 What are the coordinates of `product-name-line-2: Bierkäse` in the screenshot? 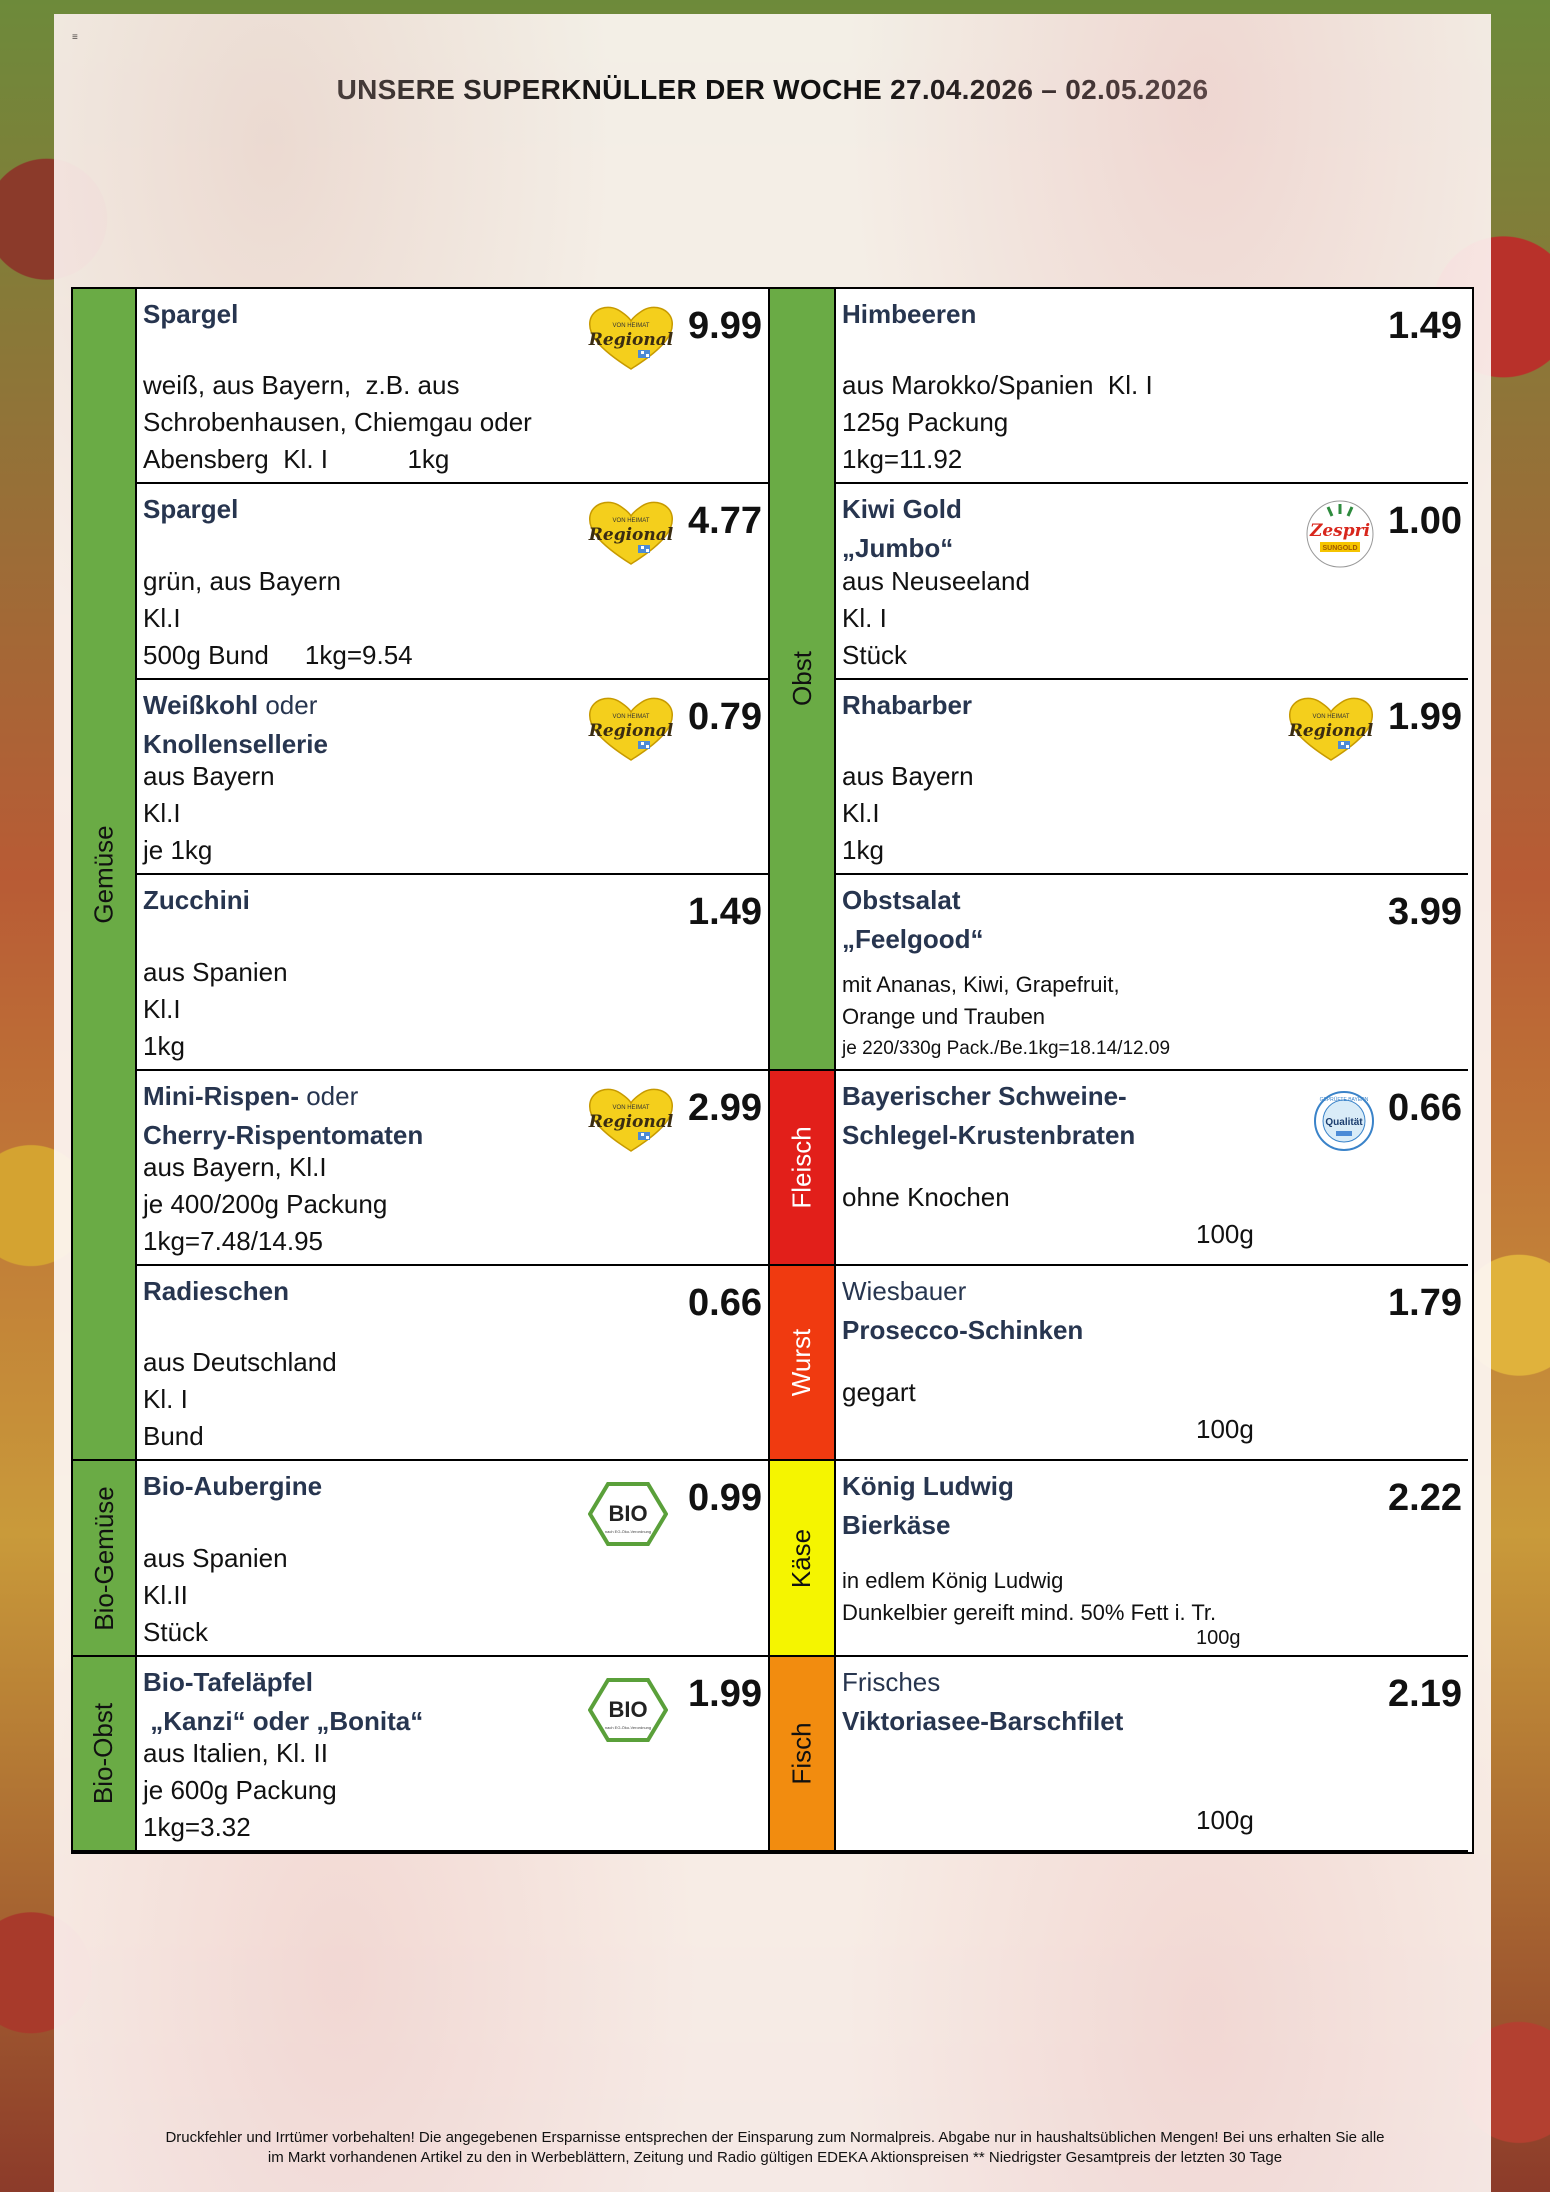 It's located at (896, 1525).